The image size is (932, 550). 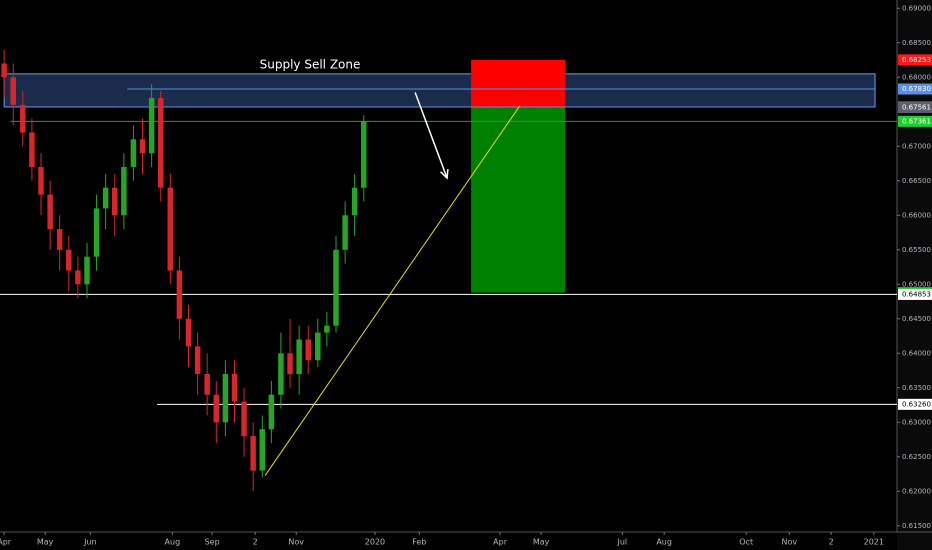 I want to click on y-tick-label: 0.63000, so click(x=916, y=422).